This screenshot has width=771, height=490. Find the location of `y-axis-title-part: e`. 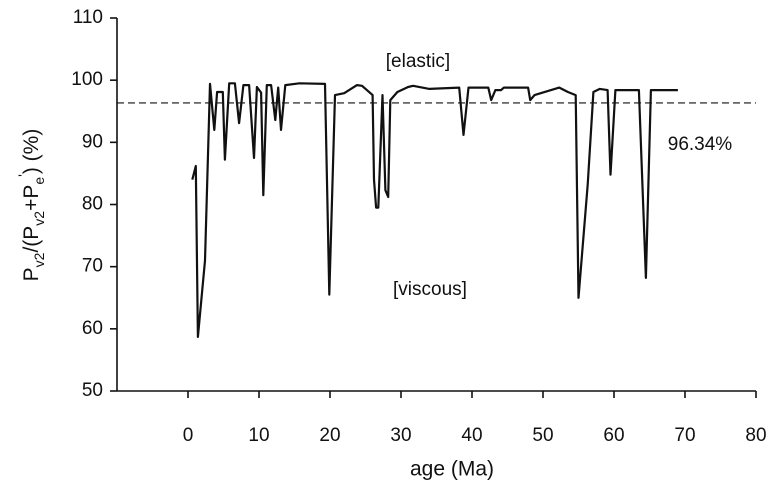

y-axis-title-part: e is located at coordinates (39, 181).